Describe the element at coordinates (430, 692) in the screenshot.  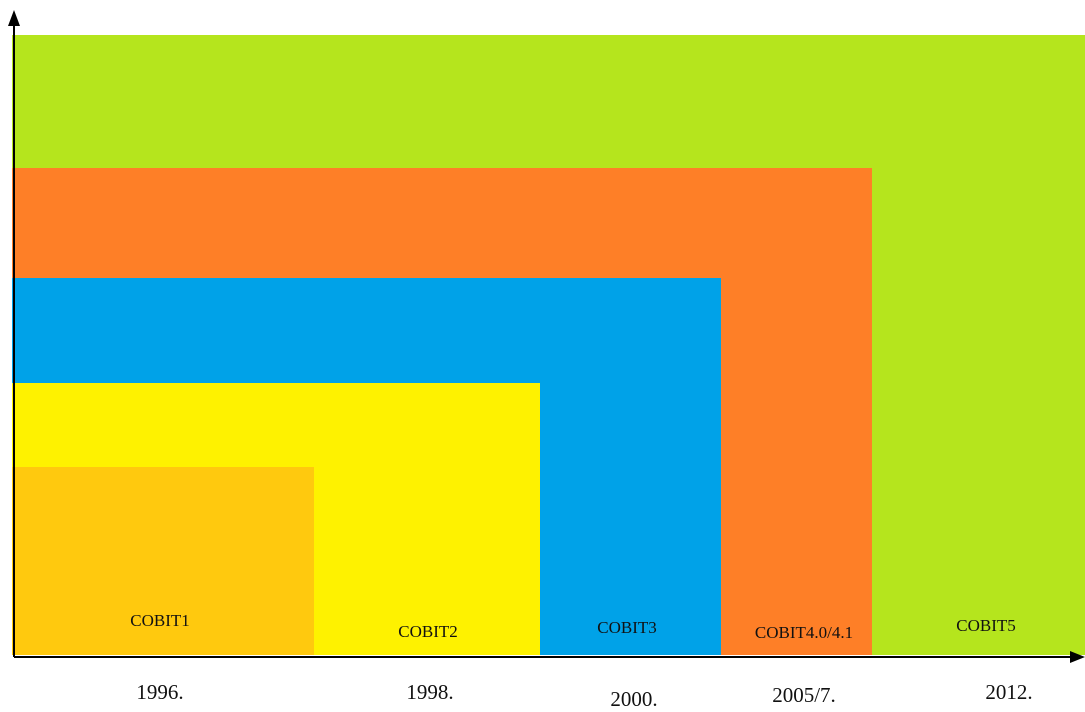
I see `year-1998: 1998.` at that location.